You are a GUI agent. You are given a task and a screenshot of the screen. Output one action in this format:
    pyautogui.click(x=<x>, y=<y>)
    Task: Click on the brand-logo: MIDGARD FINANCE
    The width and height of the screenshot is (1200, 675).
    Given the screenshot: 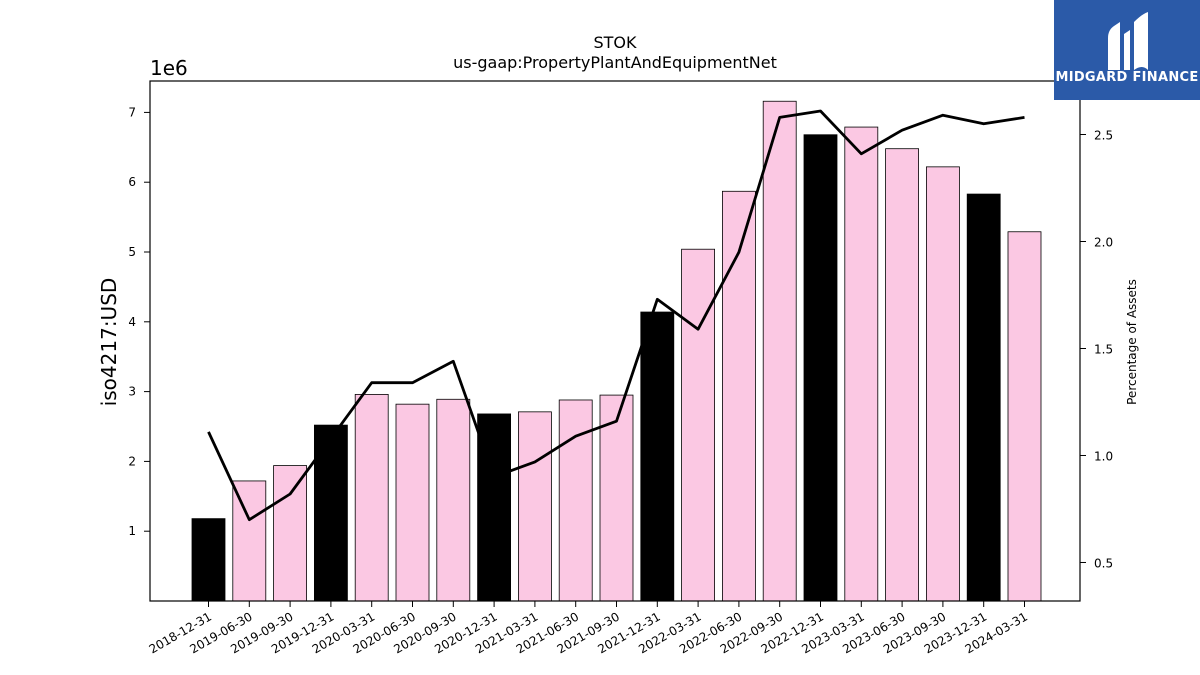 What is the action you would take?
    pyautogui.click(x=1127, y=50)
    